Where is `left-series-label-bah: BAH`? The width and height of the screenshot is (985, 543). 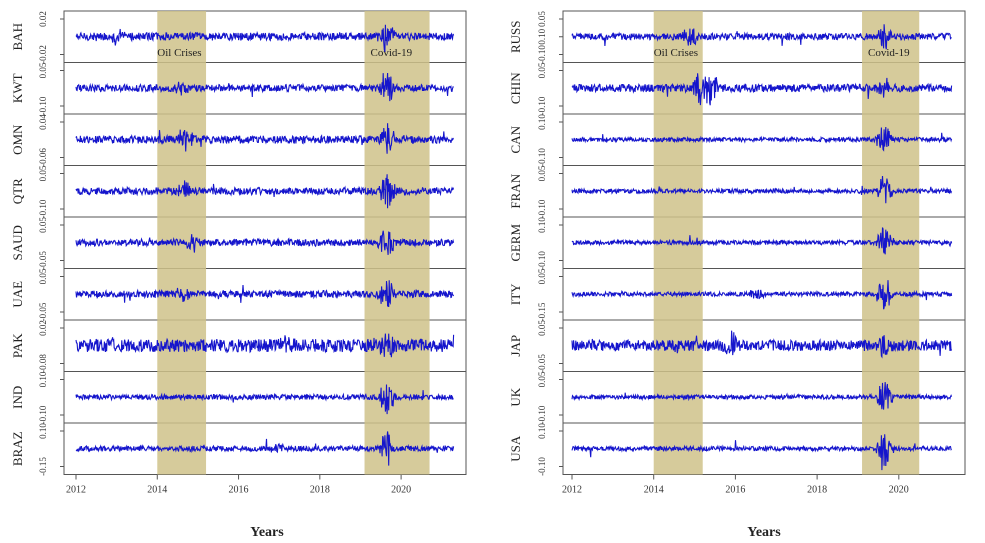 left-series-label-bah: BAH is located at coordinates (17, 36).